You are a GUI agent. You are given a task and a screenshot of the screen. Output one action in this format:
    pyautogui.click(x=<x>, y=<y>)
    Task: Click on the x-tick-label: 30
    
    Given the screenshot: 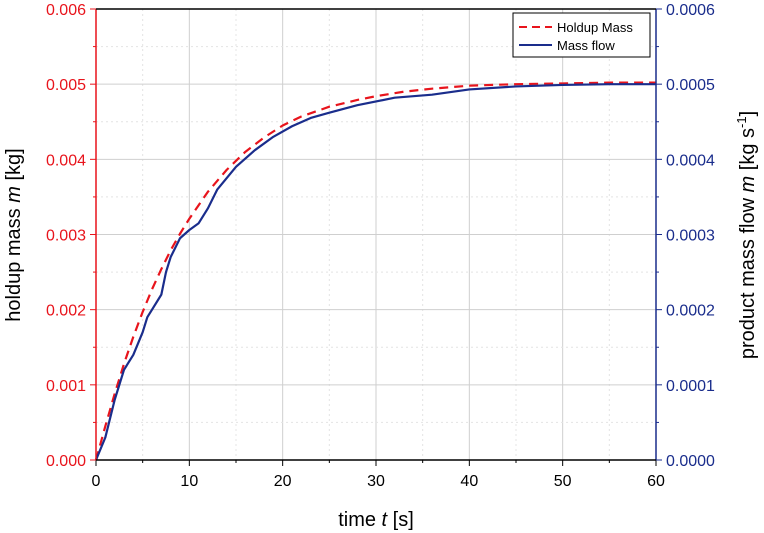 What is the action you would take?
    pyautogui.click(x=376, y=481)
    